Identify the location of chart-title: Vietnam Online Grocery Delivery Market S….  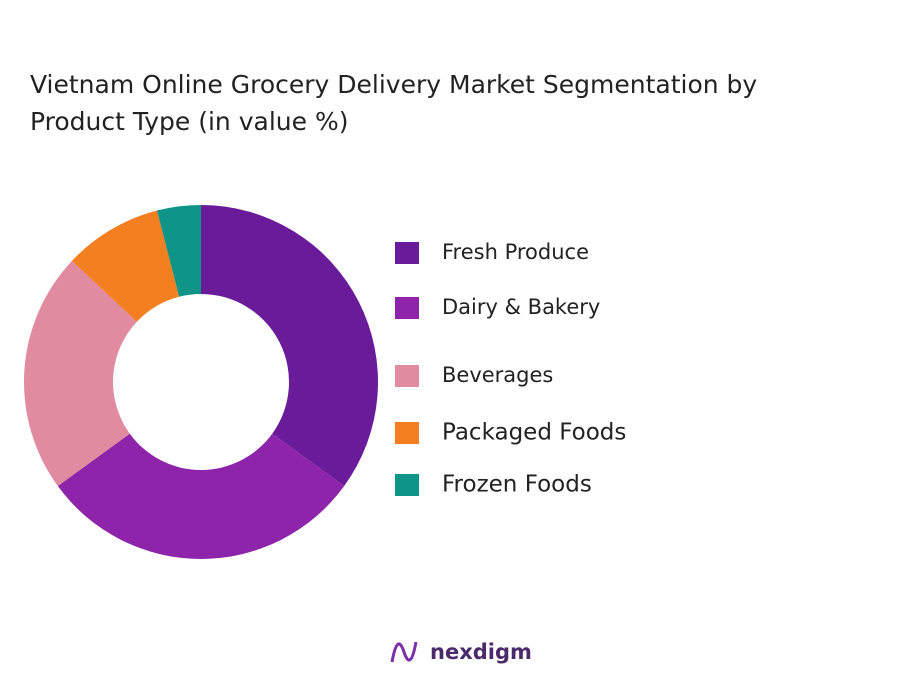
(394, 103).